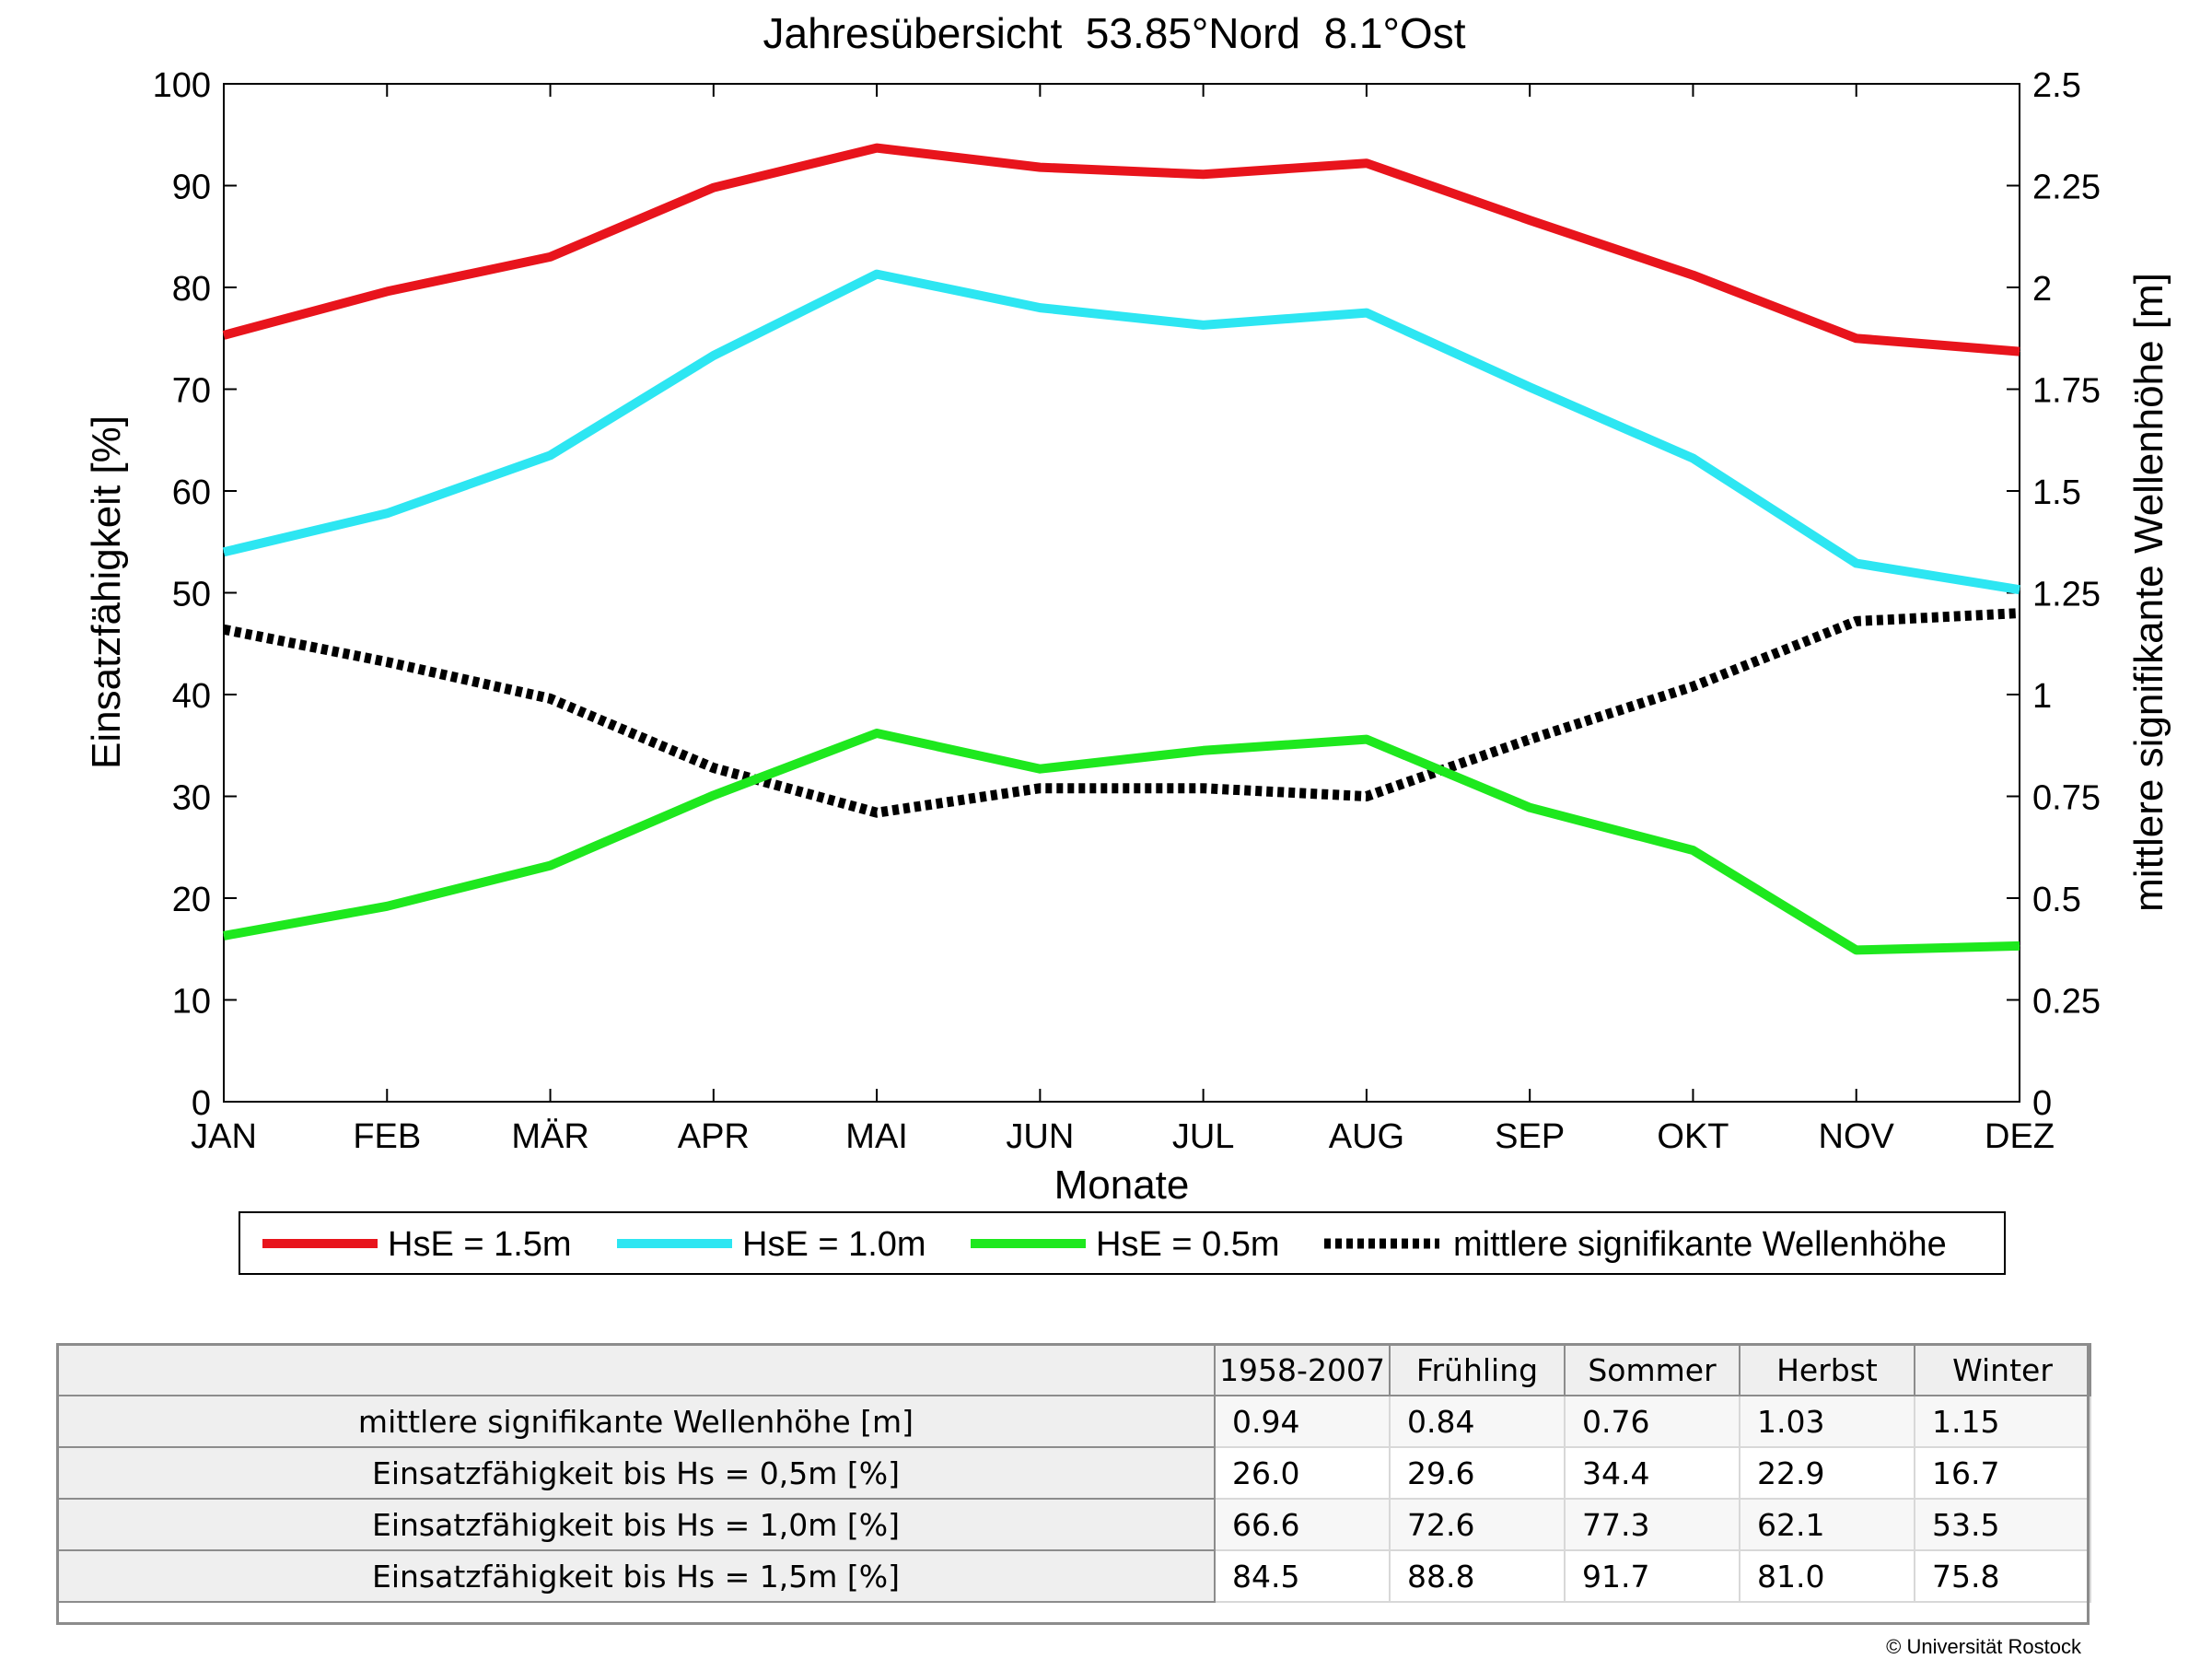 The image size is (2212, 1659). Describe the element at coordinates (192, 391) in the screenshot. I see `y-tick-label: 70` at that location.